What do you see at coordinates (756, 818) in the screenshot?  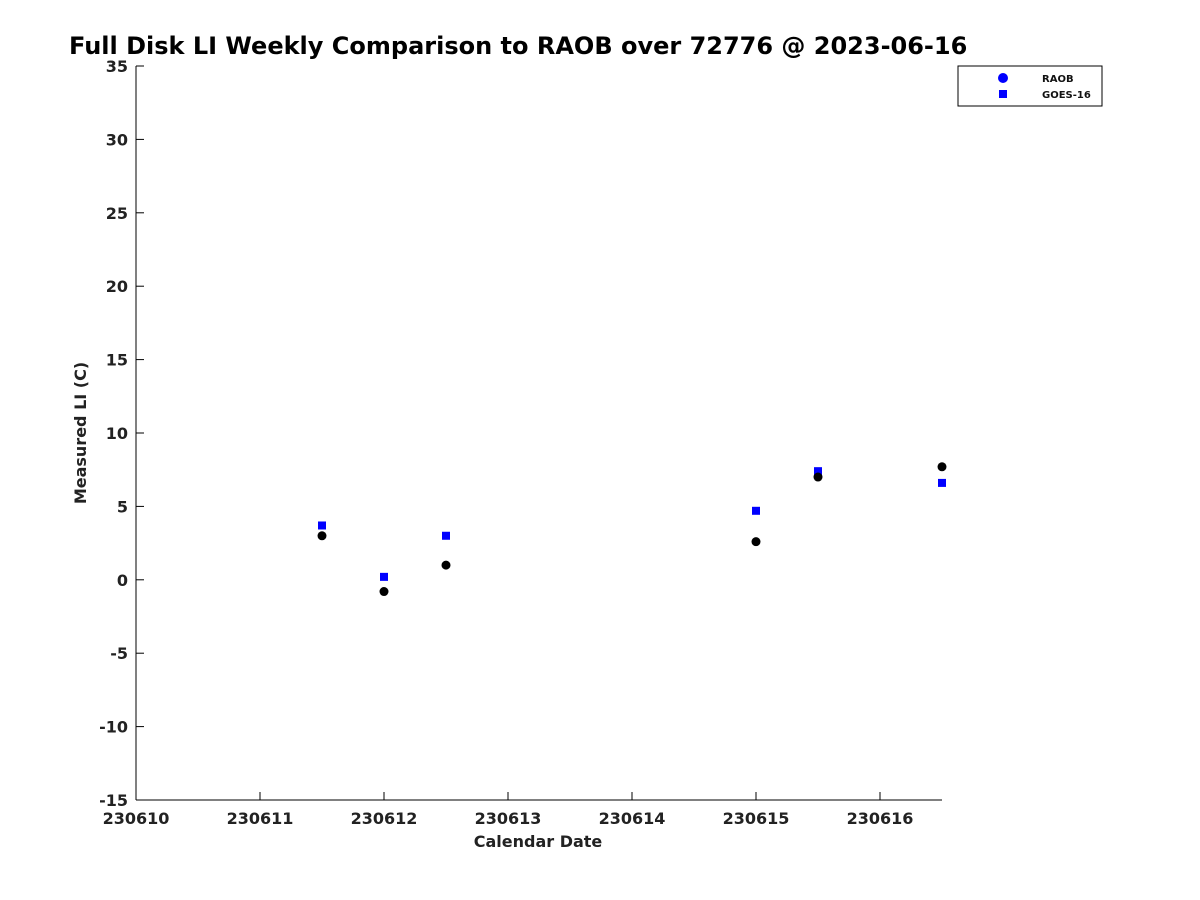 I see `x-tick-label: 230615` at bounding box center [756, 818].